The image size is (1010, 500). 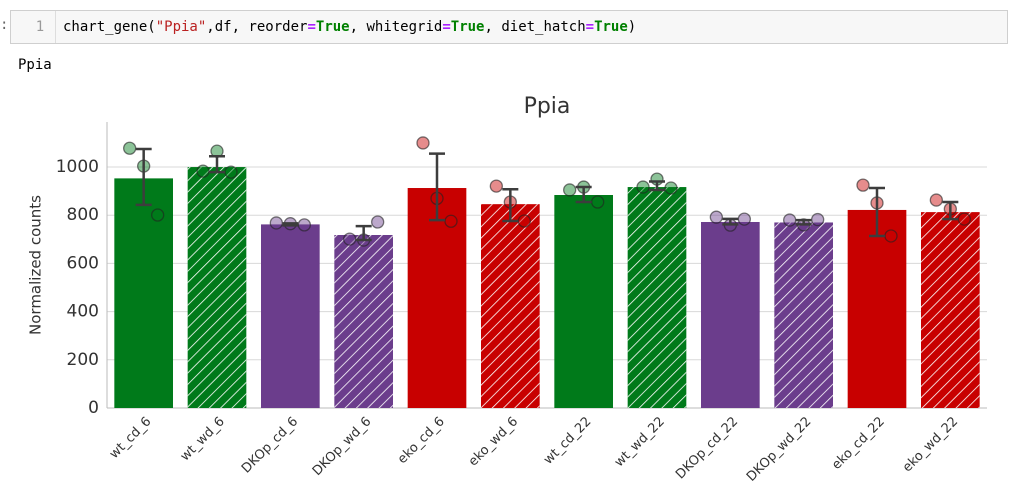 What do you see at coordinates (779, 449) in the screenshot?
I see `x-tick-label: DKOp_wd_22` at bounding box center [779, 449].